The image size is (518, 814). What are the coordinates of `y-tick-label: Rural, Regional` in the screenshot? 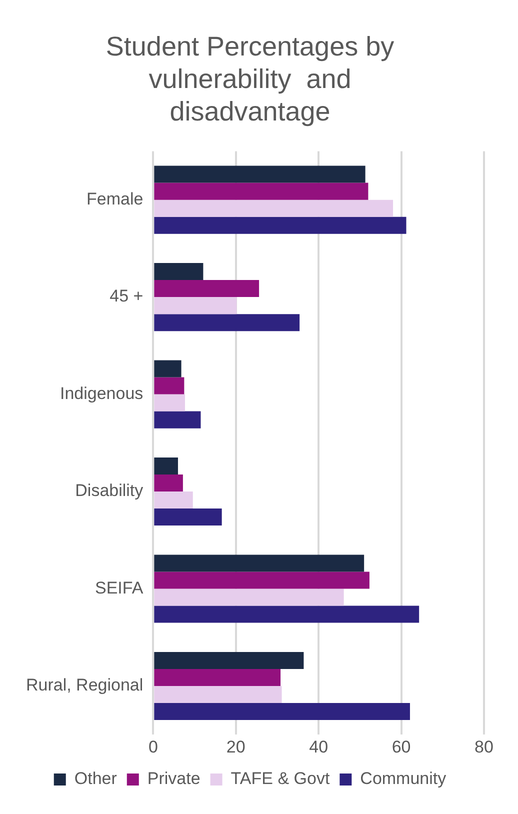 It's located at (85, 685).